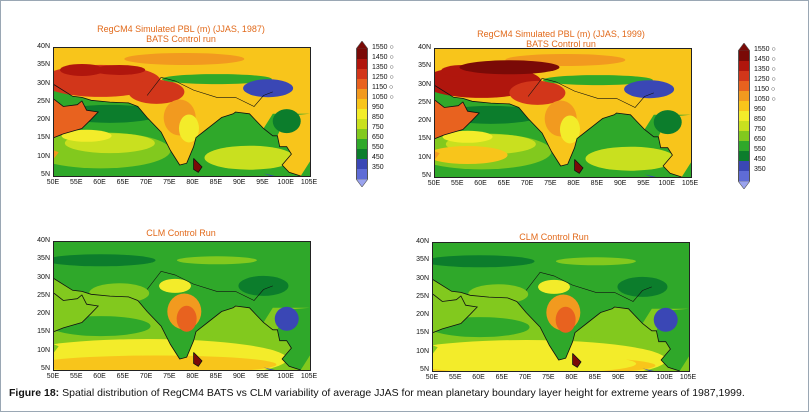 Image resolution: width=811 pixels, height=414 pixels. What do you see at coordinates (609, 330) in the screenshot?
I see `bay-green` at bounding box center [609, 330].